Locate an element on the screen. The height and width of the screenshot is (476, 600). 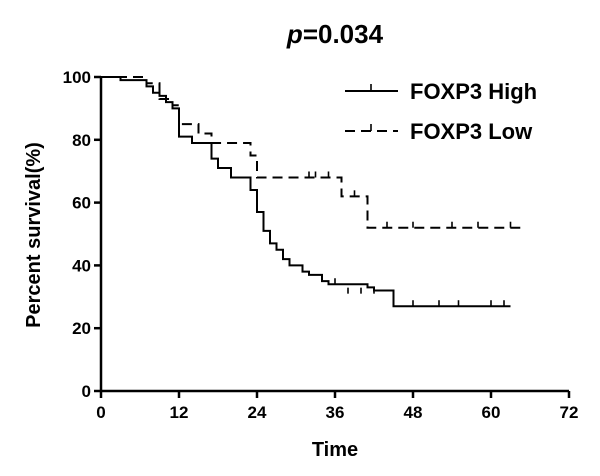
title-p: p is located at coordinates (294, 34).